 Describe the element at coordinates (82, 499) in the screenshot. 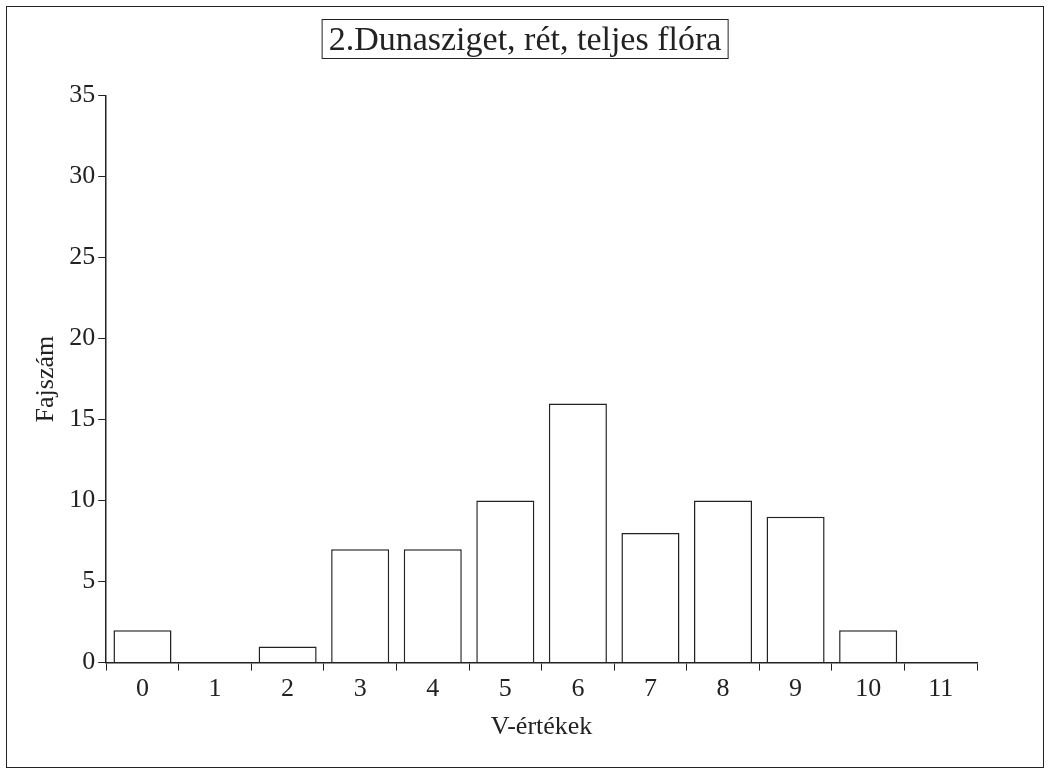

I see `y-tick-label: 10` at that location.